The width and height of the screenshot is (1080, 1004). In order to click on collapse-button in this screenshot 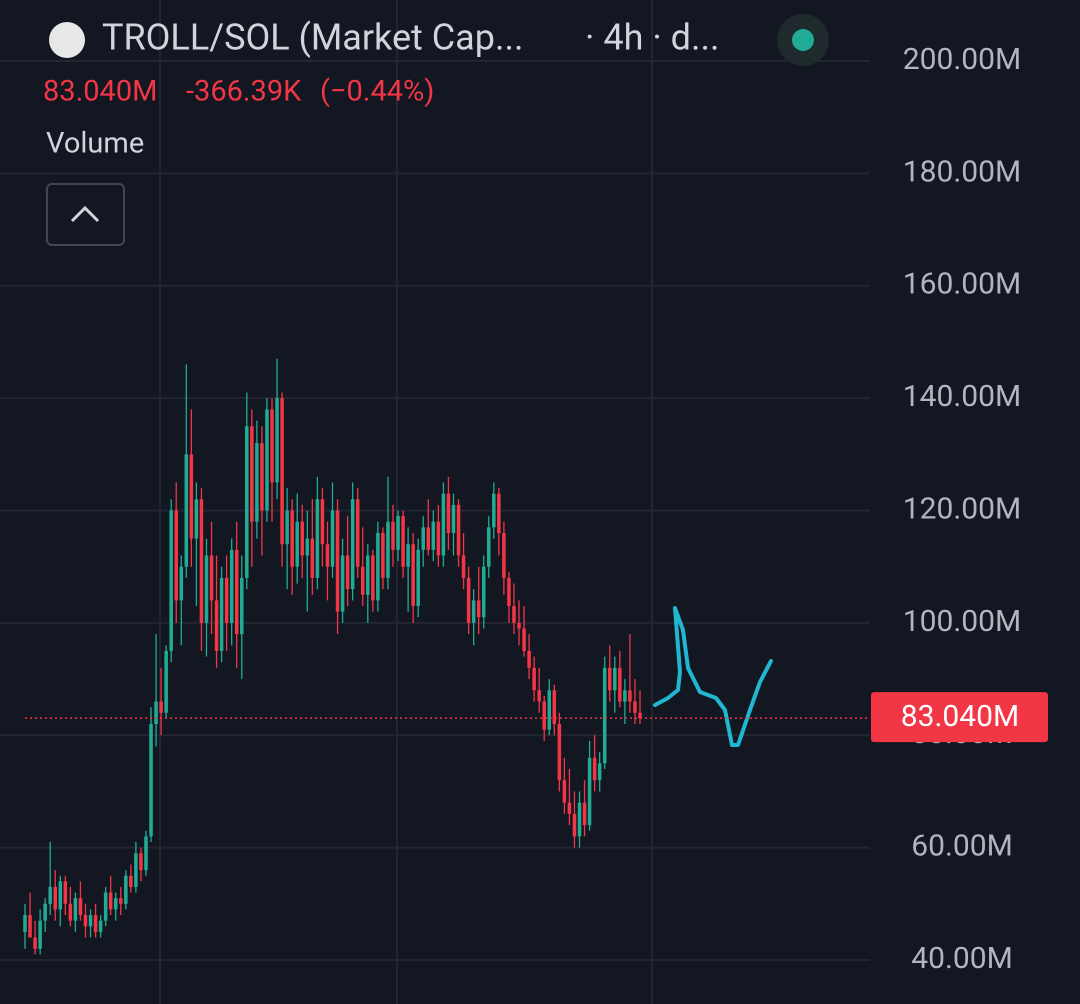, I will do `click(85, 214)`.